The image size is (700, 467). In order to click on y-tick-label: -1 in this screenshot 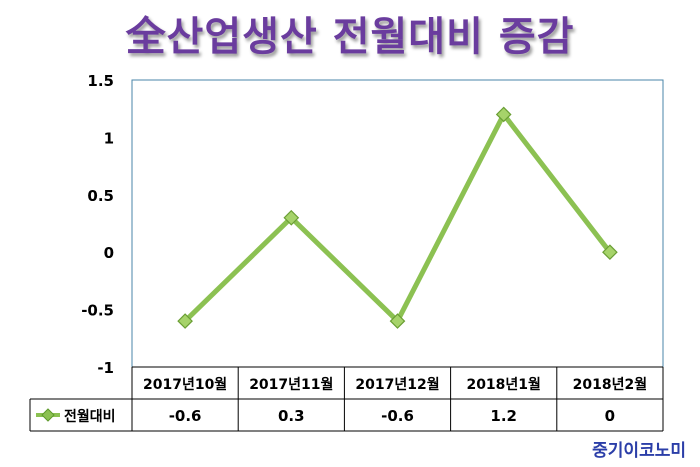, I will do `click(105, 368)`.